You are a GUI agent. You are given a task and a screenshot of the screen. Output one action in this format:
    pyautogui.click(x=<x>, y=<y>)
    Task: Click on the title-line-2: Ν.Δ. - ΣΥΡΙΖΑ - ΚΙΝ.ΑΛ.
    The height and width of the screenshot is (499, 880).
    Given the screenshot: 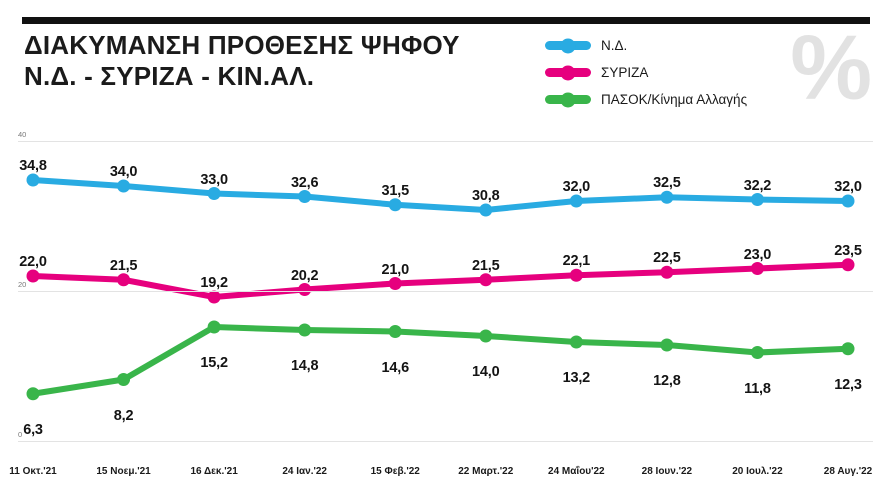 What is the action you would take?
    pyautogui.click(x=169, y=75)
    